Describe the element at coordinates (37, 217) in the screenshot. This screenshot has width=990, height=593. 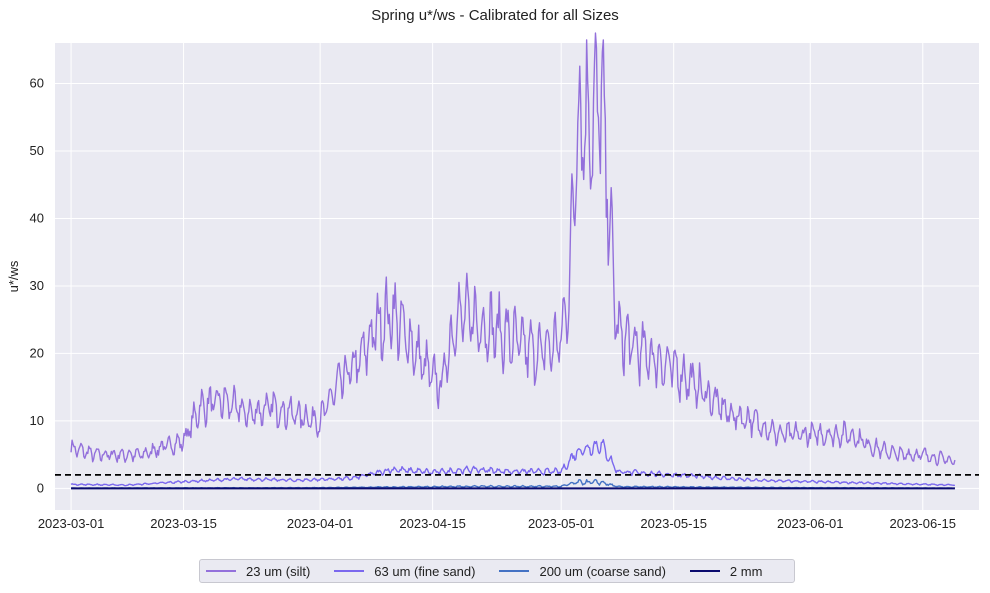
I see `y-tick-label: 40` at that location.